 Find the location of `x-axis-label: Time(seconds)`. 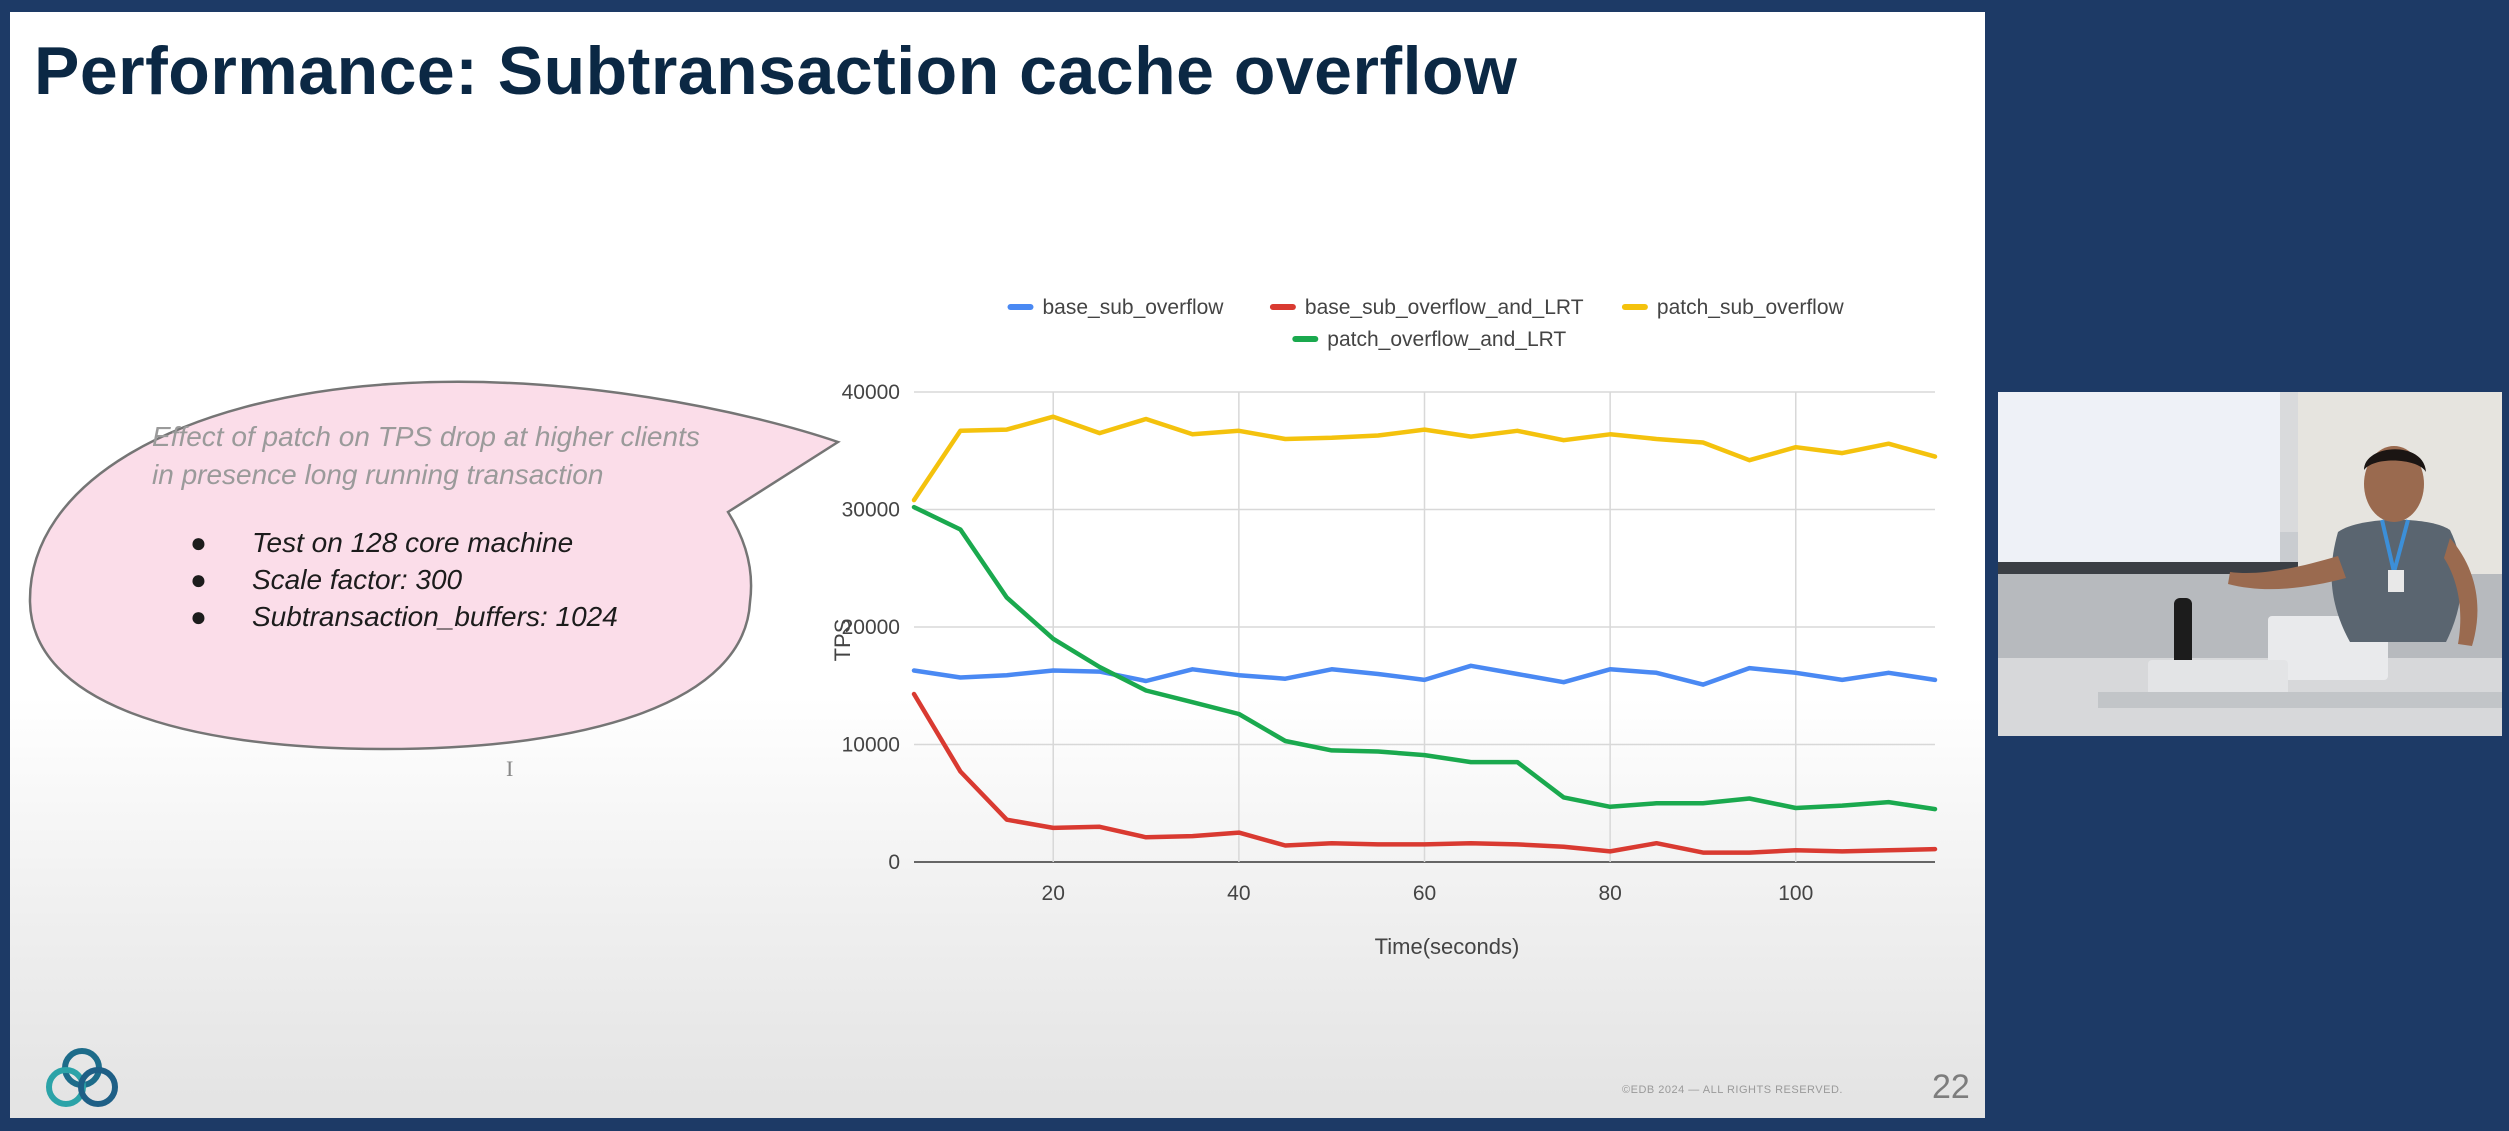

x-axis-label: Time(seconds) is located at coordinates (1447, 946).